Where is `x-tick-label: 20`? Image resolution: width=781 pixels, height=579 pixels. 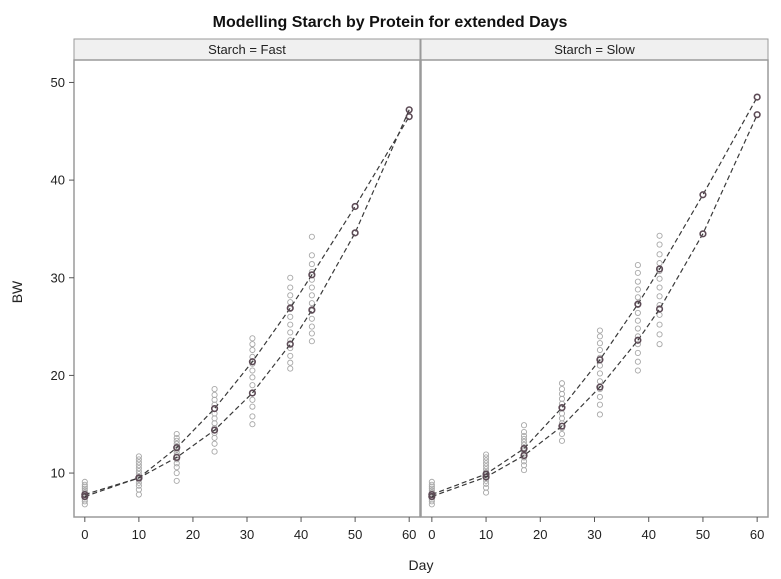
x-tick-label: 20 is located at coordinates (540, 534).